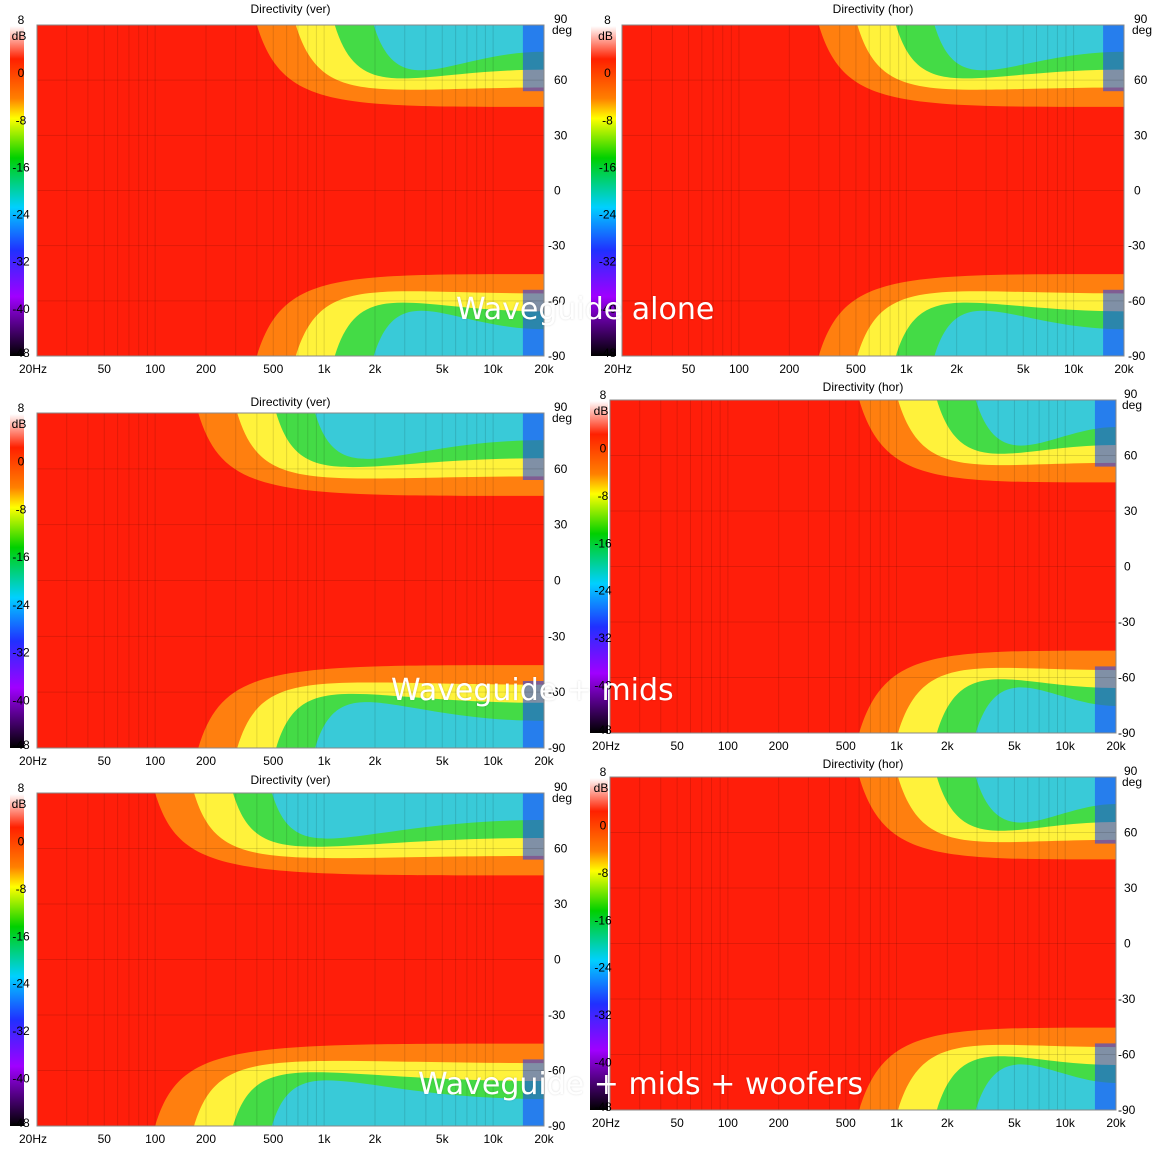  Describe the element at coordinates (603, 543) in the screenshot. I see `colorbar-tick-label: -16` at that location.